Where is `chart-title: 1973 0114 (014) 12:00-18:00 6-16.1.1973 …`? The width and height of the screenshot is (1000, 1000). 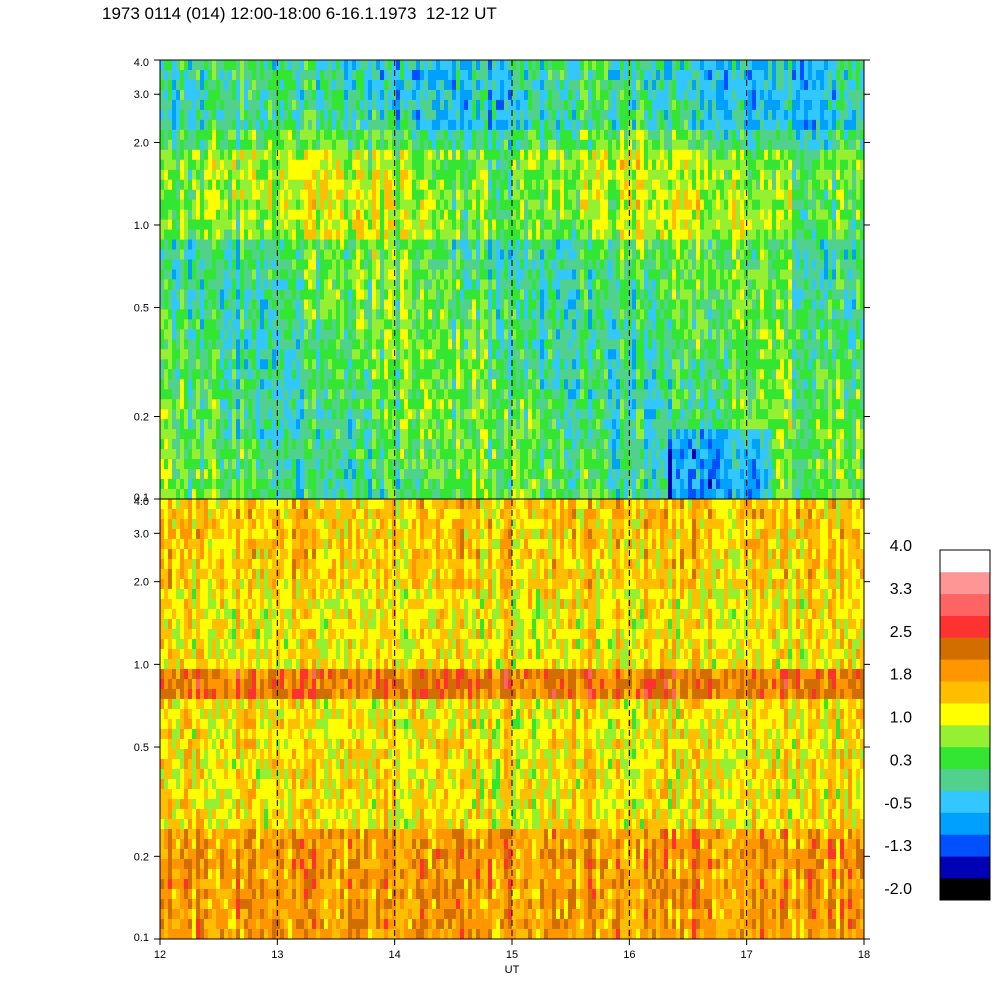 chart-title: 1973 0114 (014) 12:00-18:00 6-16.1.1973 … is located at coordinates (299, 13).